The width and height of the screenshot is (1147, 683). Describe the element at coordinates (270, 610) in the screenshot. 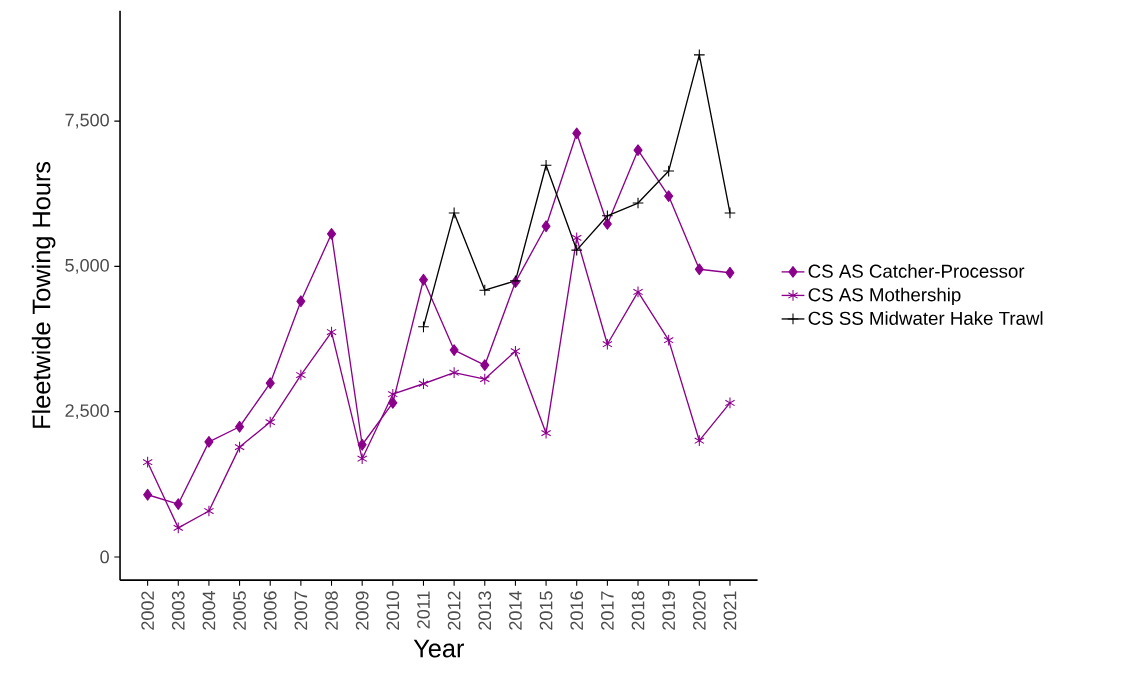

I see `x-tick-label: 2006` at that location.